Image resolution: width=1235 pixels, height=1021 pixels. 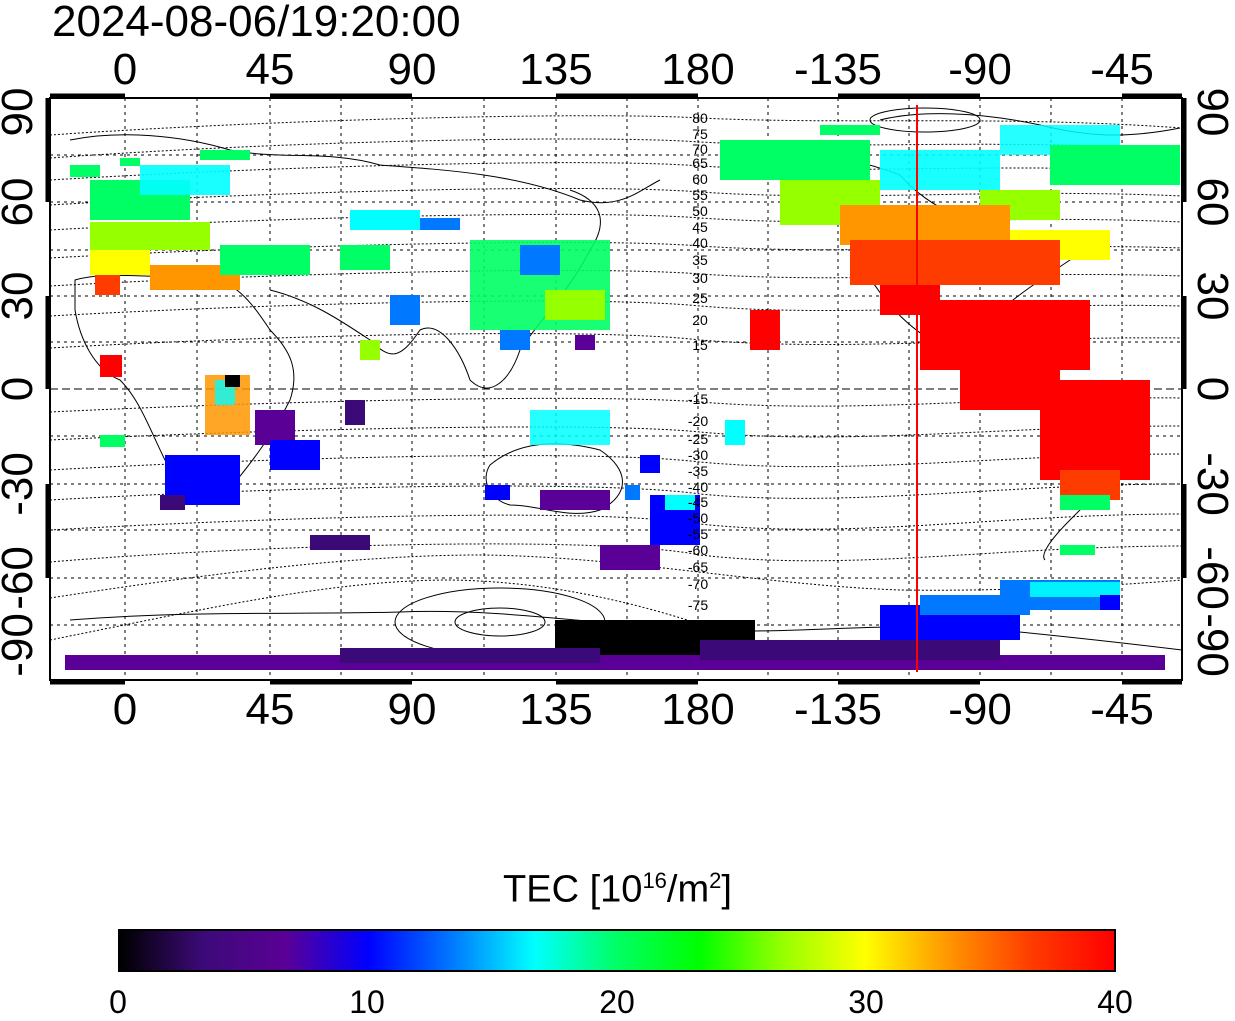 What do you see at coordinates (617, 950) in the screenshot?
I see `colorbar` at bounding box center [617, 950].